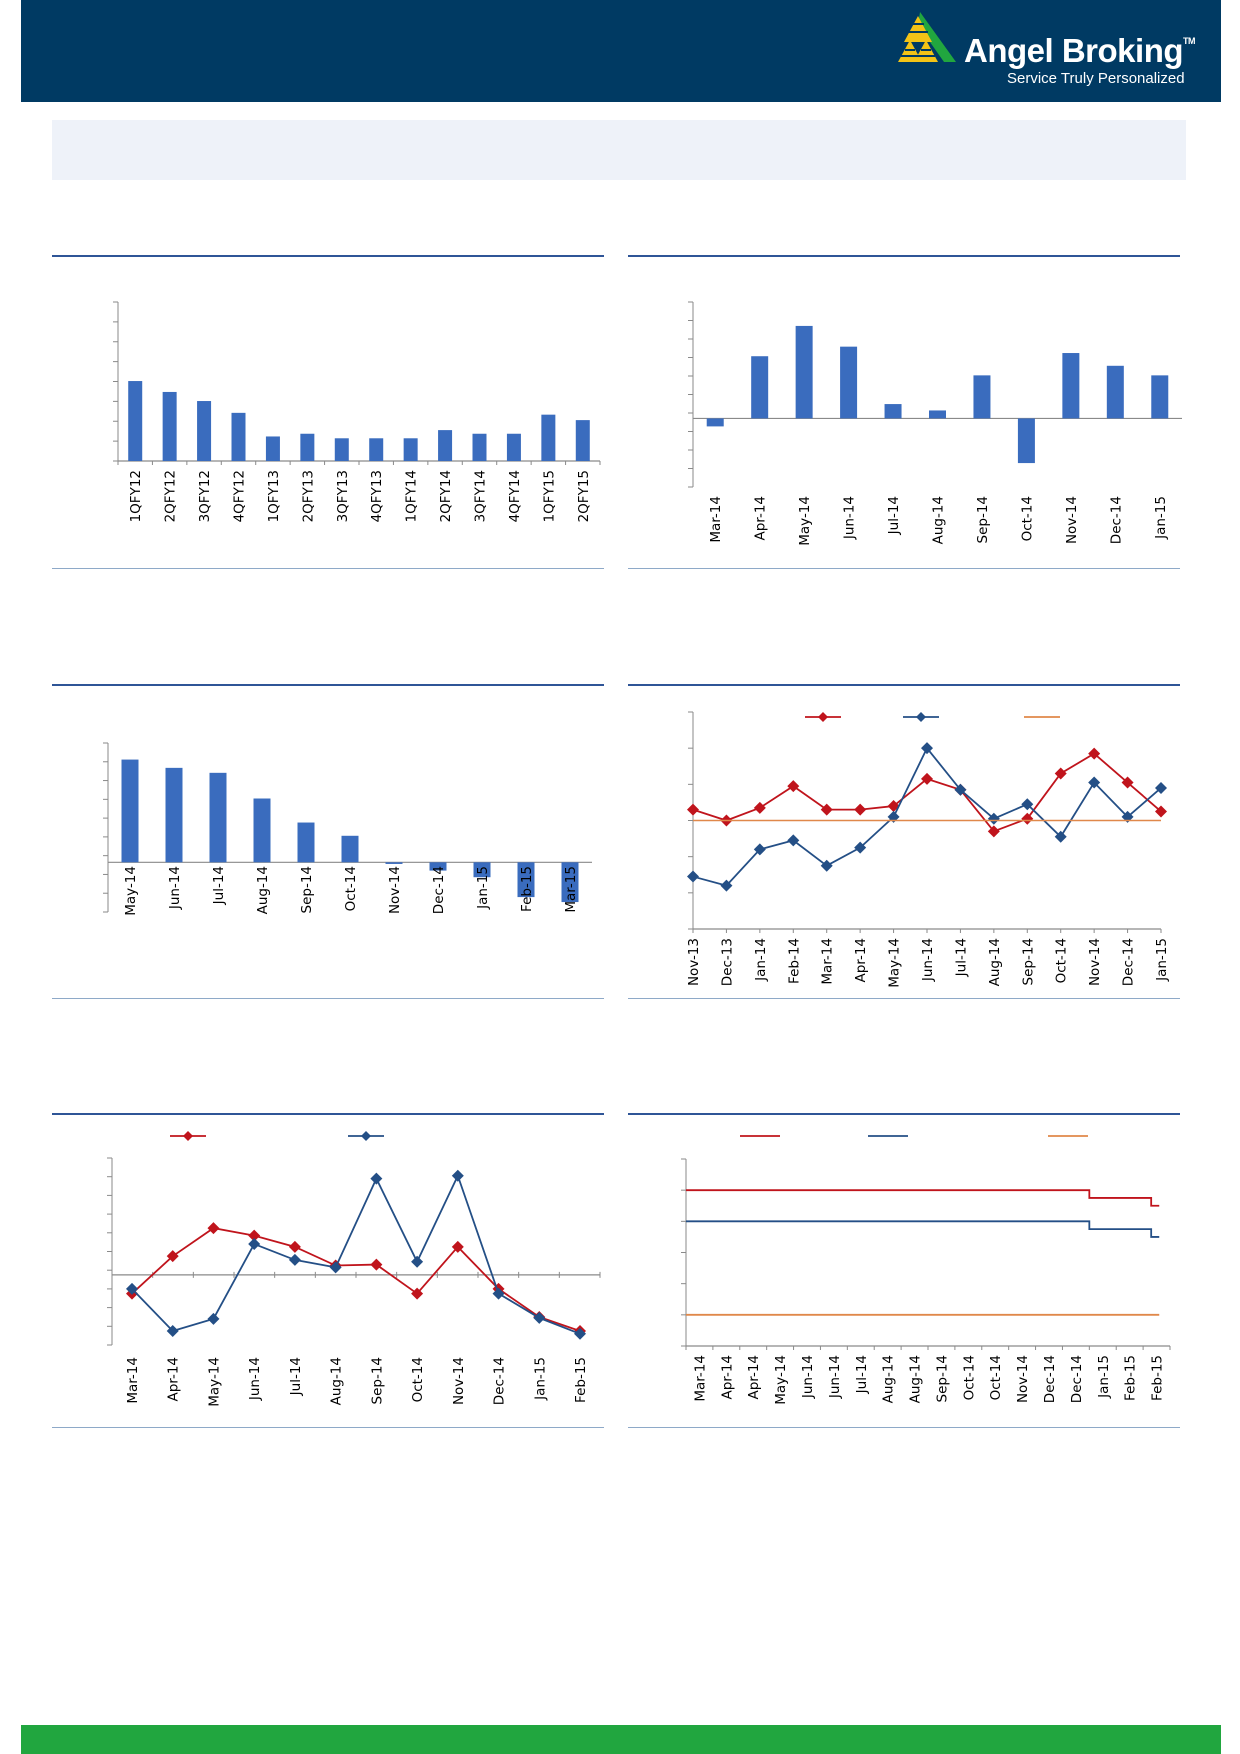 This screenshot has width=1240, height=1754. Describe the element at coordinates (377, 496) in the screenshot. I see `x-tick-label: 4QFY13` at that location.